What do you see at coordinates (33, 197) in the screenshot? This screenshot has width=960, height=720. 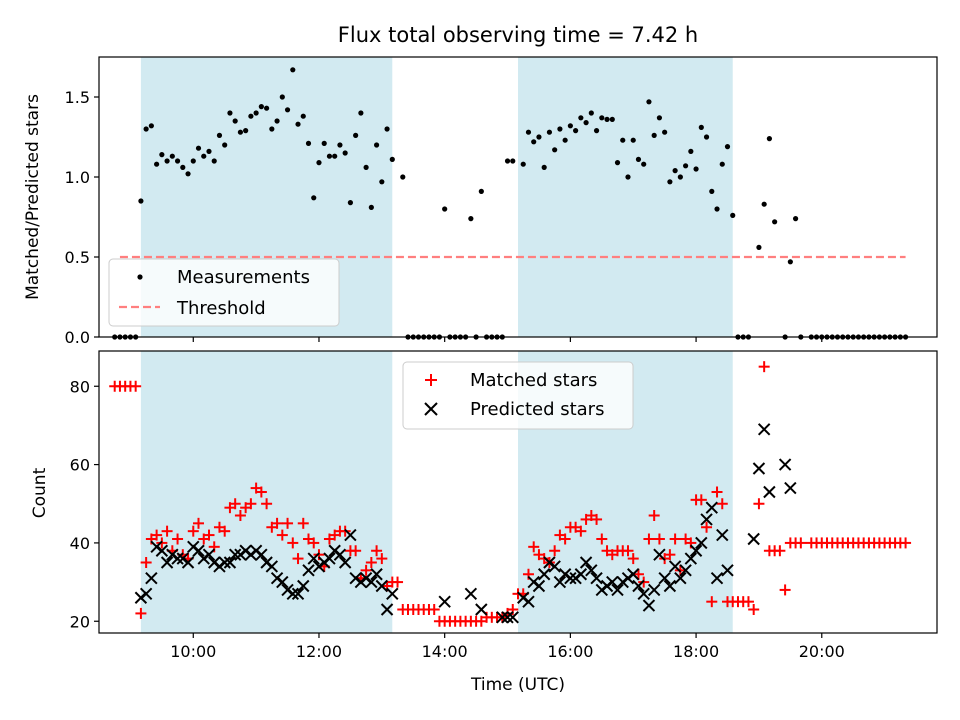 I see `top-panel-y-axis-label: Matched/Predicted stars` at bounding box center [33, 197].